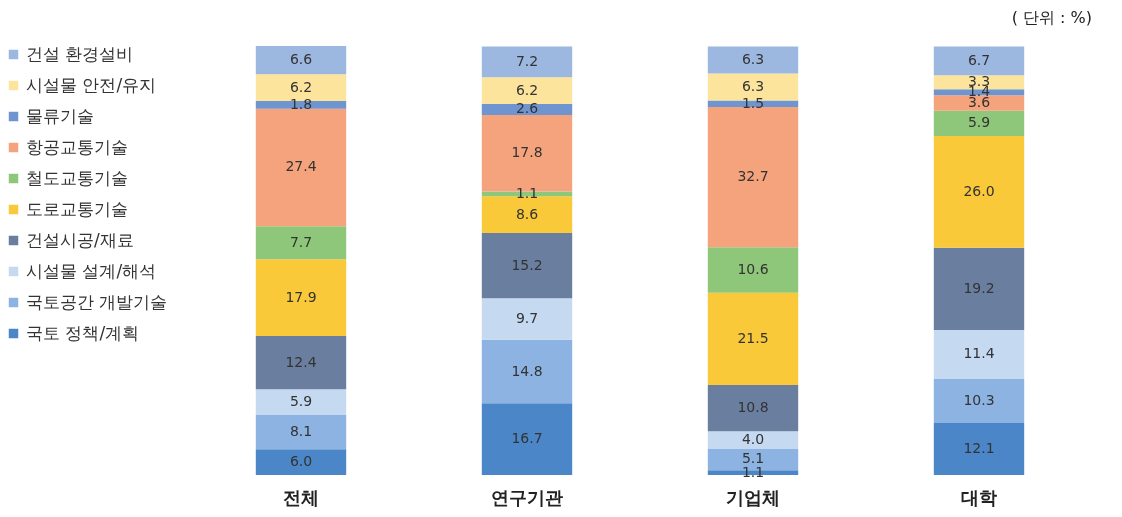  What do you see at coordinates (527, 192) in the screenshot?
I see `data-label: 1.1` at bounding box center [527, 192].